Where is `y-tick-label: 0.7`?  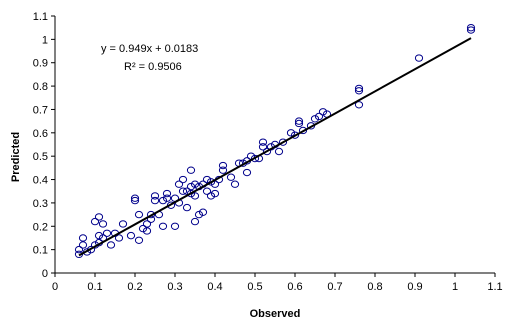 y-tick-label: 0.7 is located at coordinates (40, 110).